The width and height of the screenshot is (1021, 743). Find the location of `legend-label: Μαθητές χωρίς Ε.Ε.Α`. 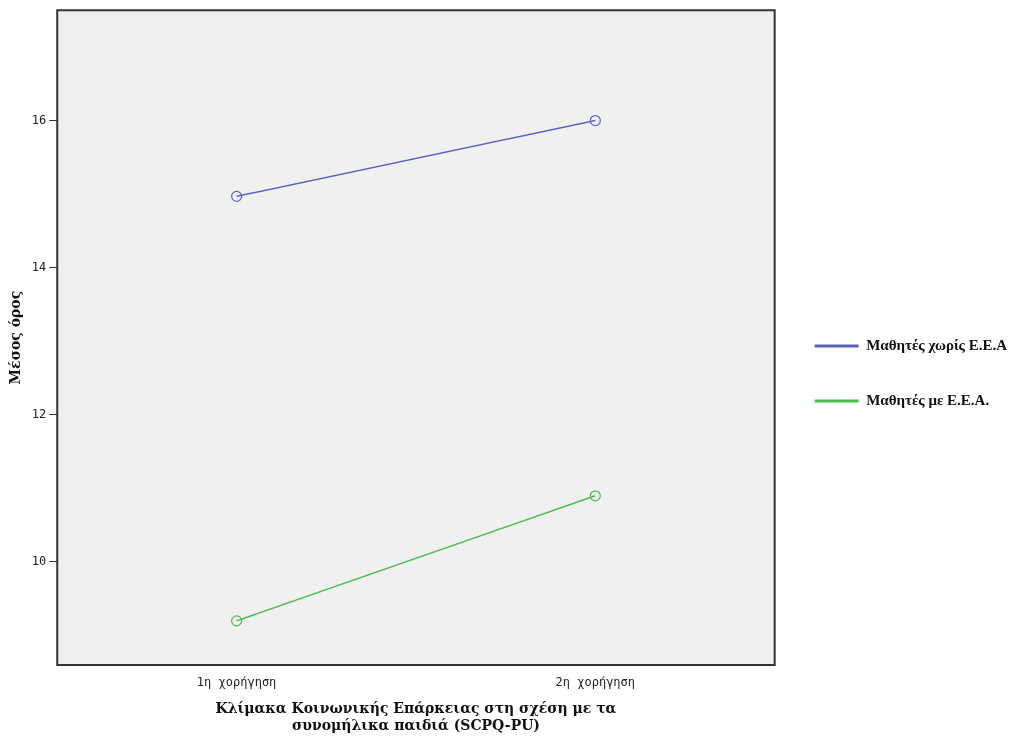

legend-label: Μαθητές χωρίς Ε.Ε.Α is located at coordinates (937, 344).